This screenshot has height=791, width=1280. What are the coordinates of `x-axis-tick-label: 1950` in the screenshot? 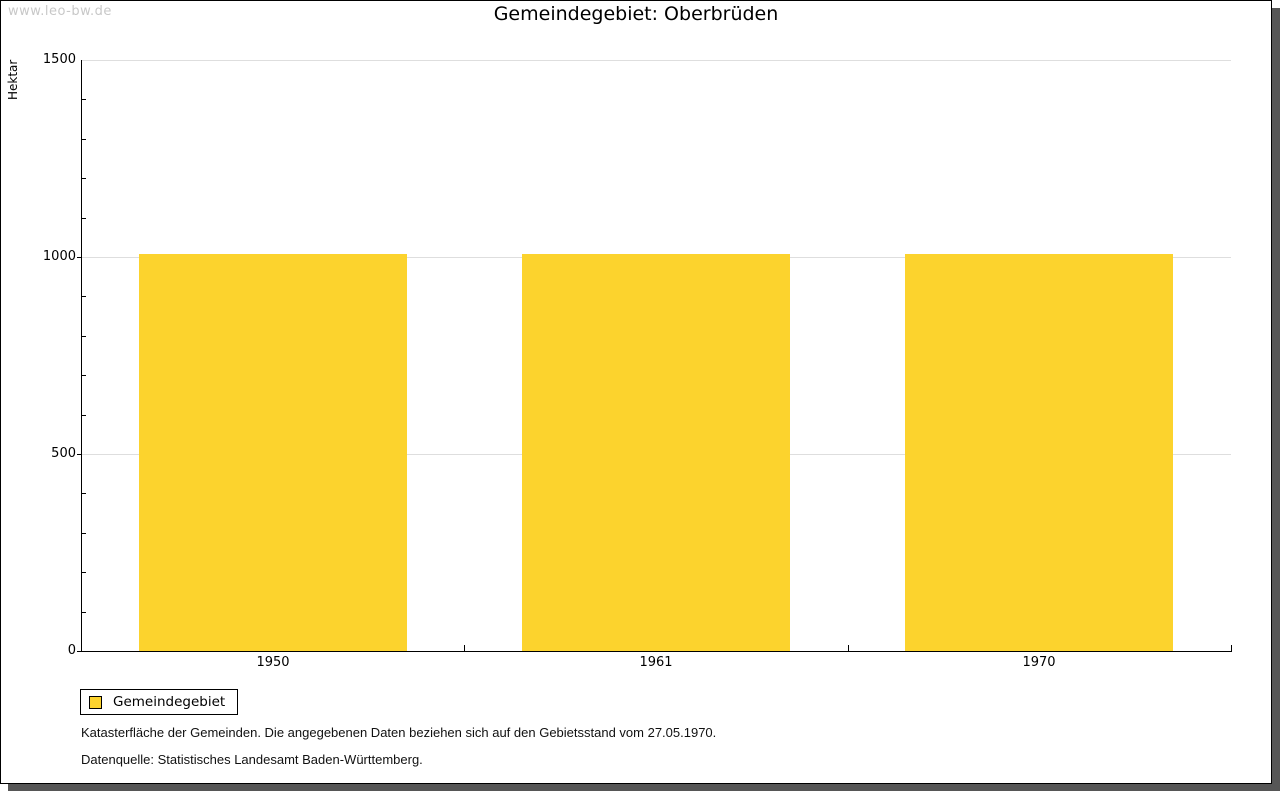 It's located at (273, 662).